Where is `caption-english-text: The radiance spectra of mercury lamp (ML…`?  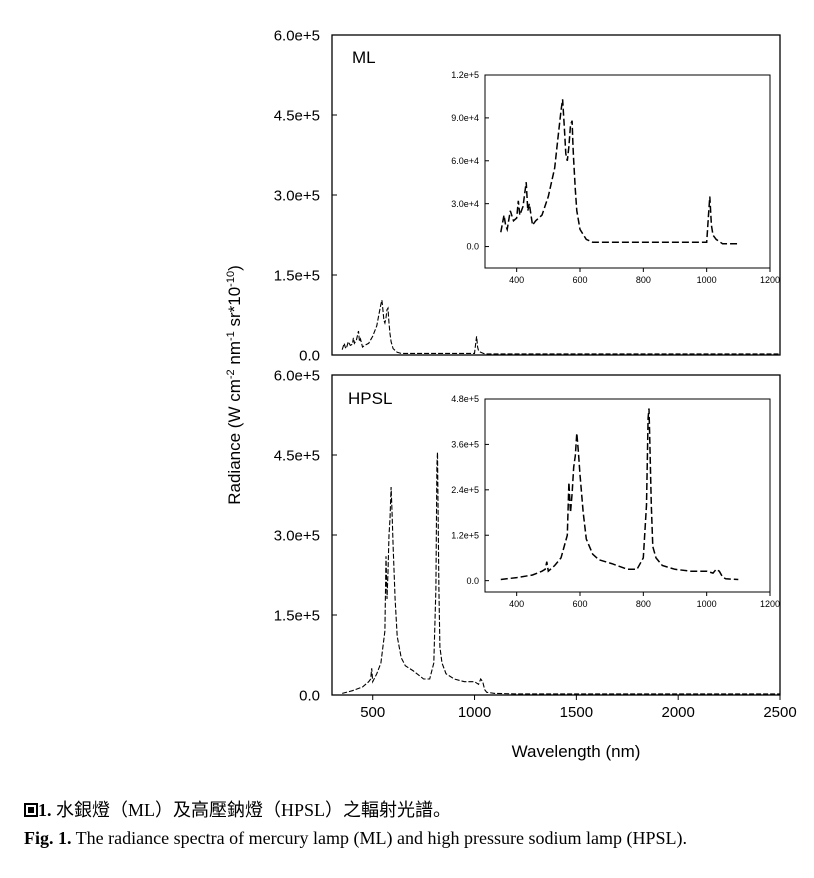
caption-english-text: The radiance spectra of mercury lamp (ML… is located at coordinates (379, 838).